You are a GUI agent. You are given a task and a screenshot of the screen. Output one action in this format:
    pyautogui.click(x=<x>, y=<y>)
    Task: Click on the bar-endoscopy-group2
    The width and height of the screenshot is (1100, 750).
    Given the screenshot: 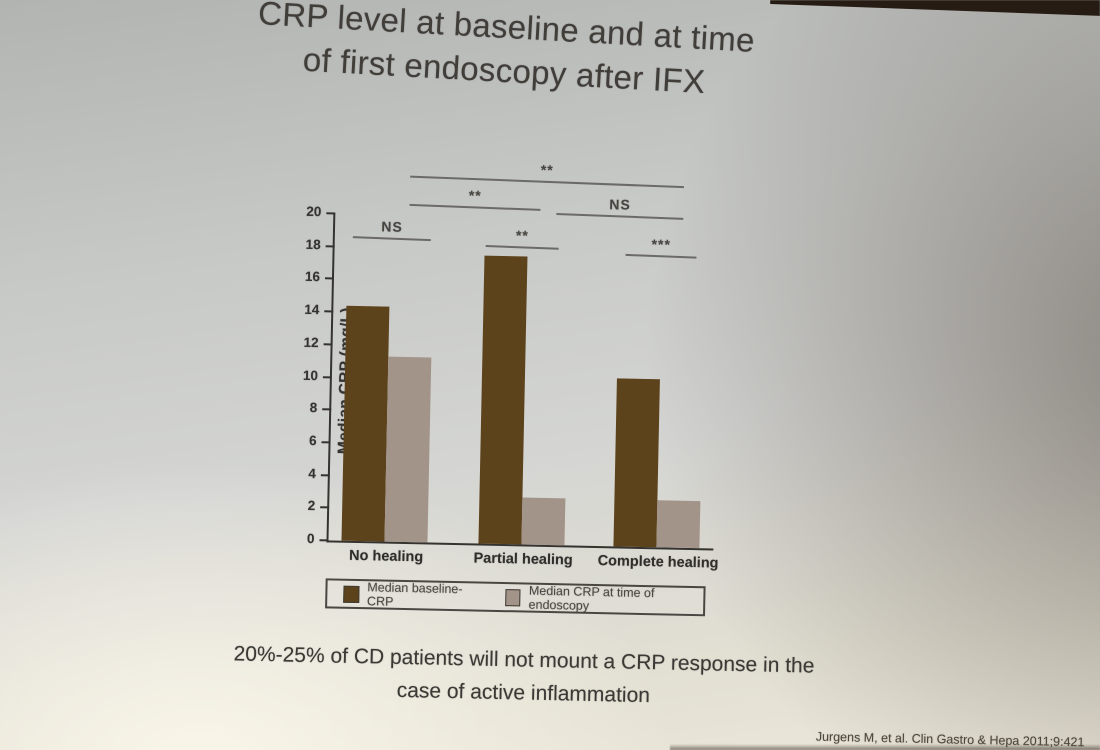 What is the action you would take?
    pyautogui.click(x=543, y=521)
    